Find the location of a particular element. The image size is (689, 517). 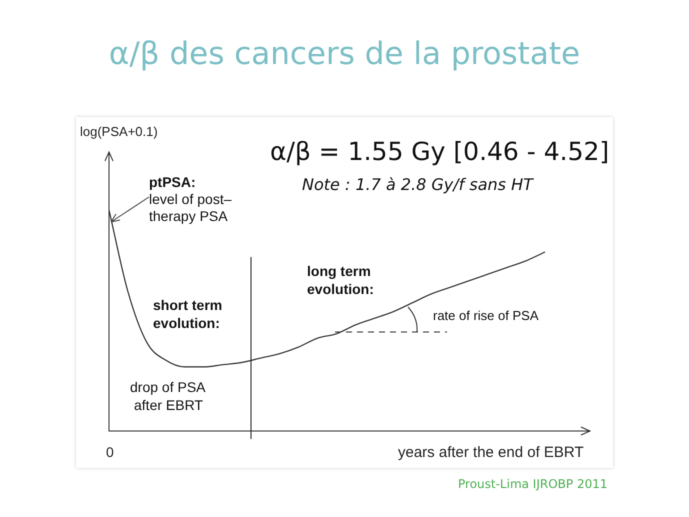

text: ptPSA: is located at coordinates (172, 182).